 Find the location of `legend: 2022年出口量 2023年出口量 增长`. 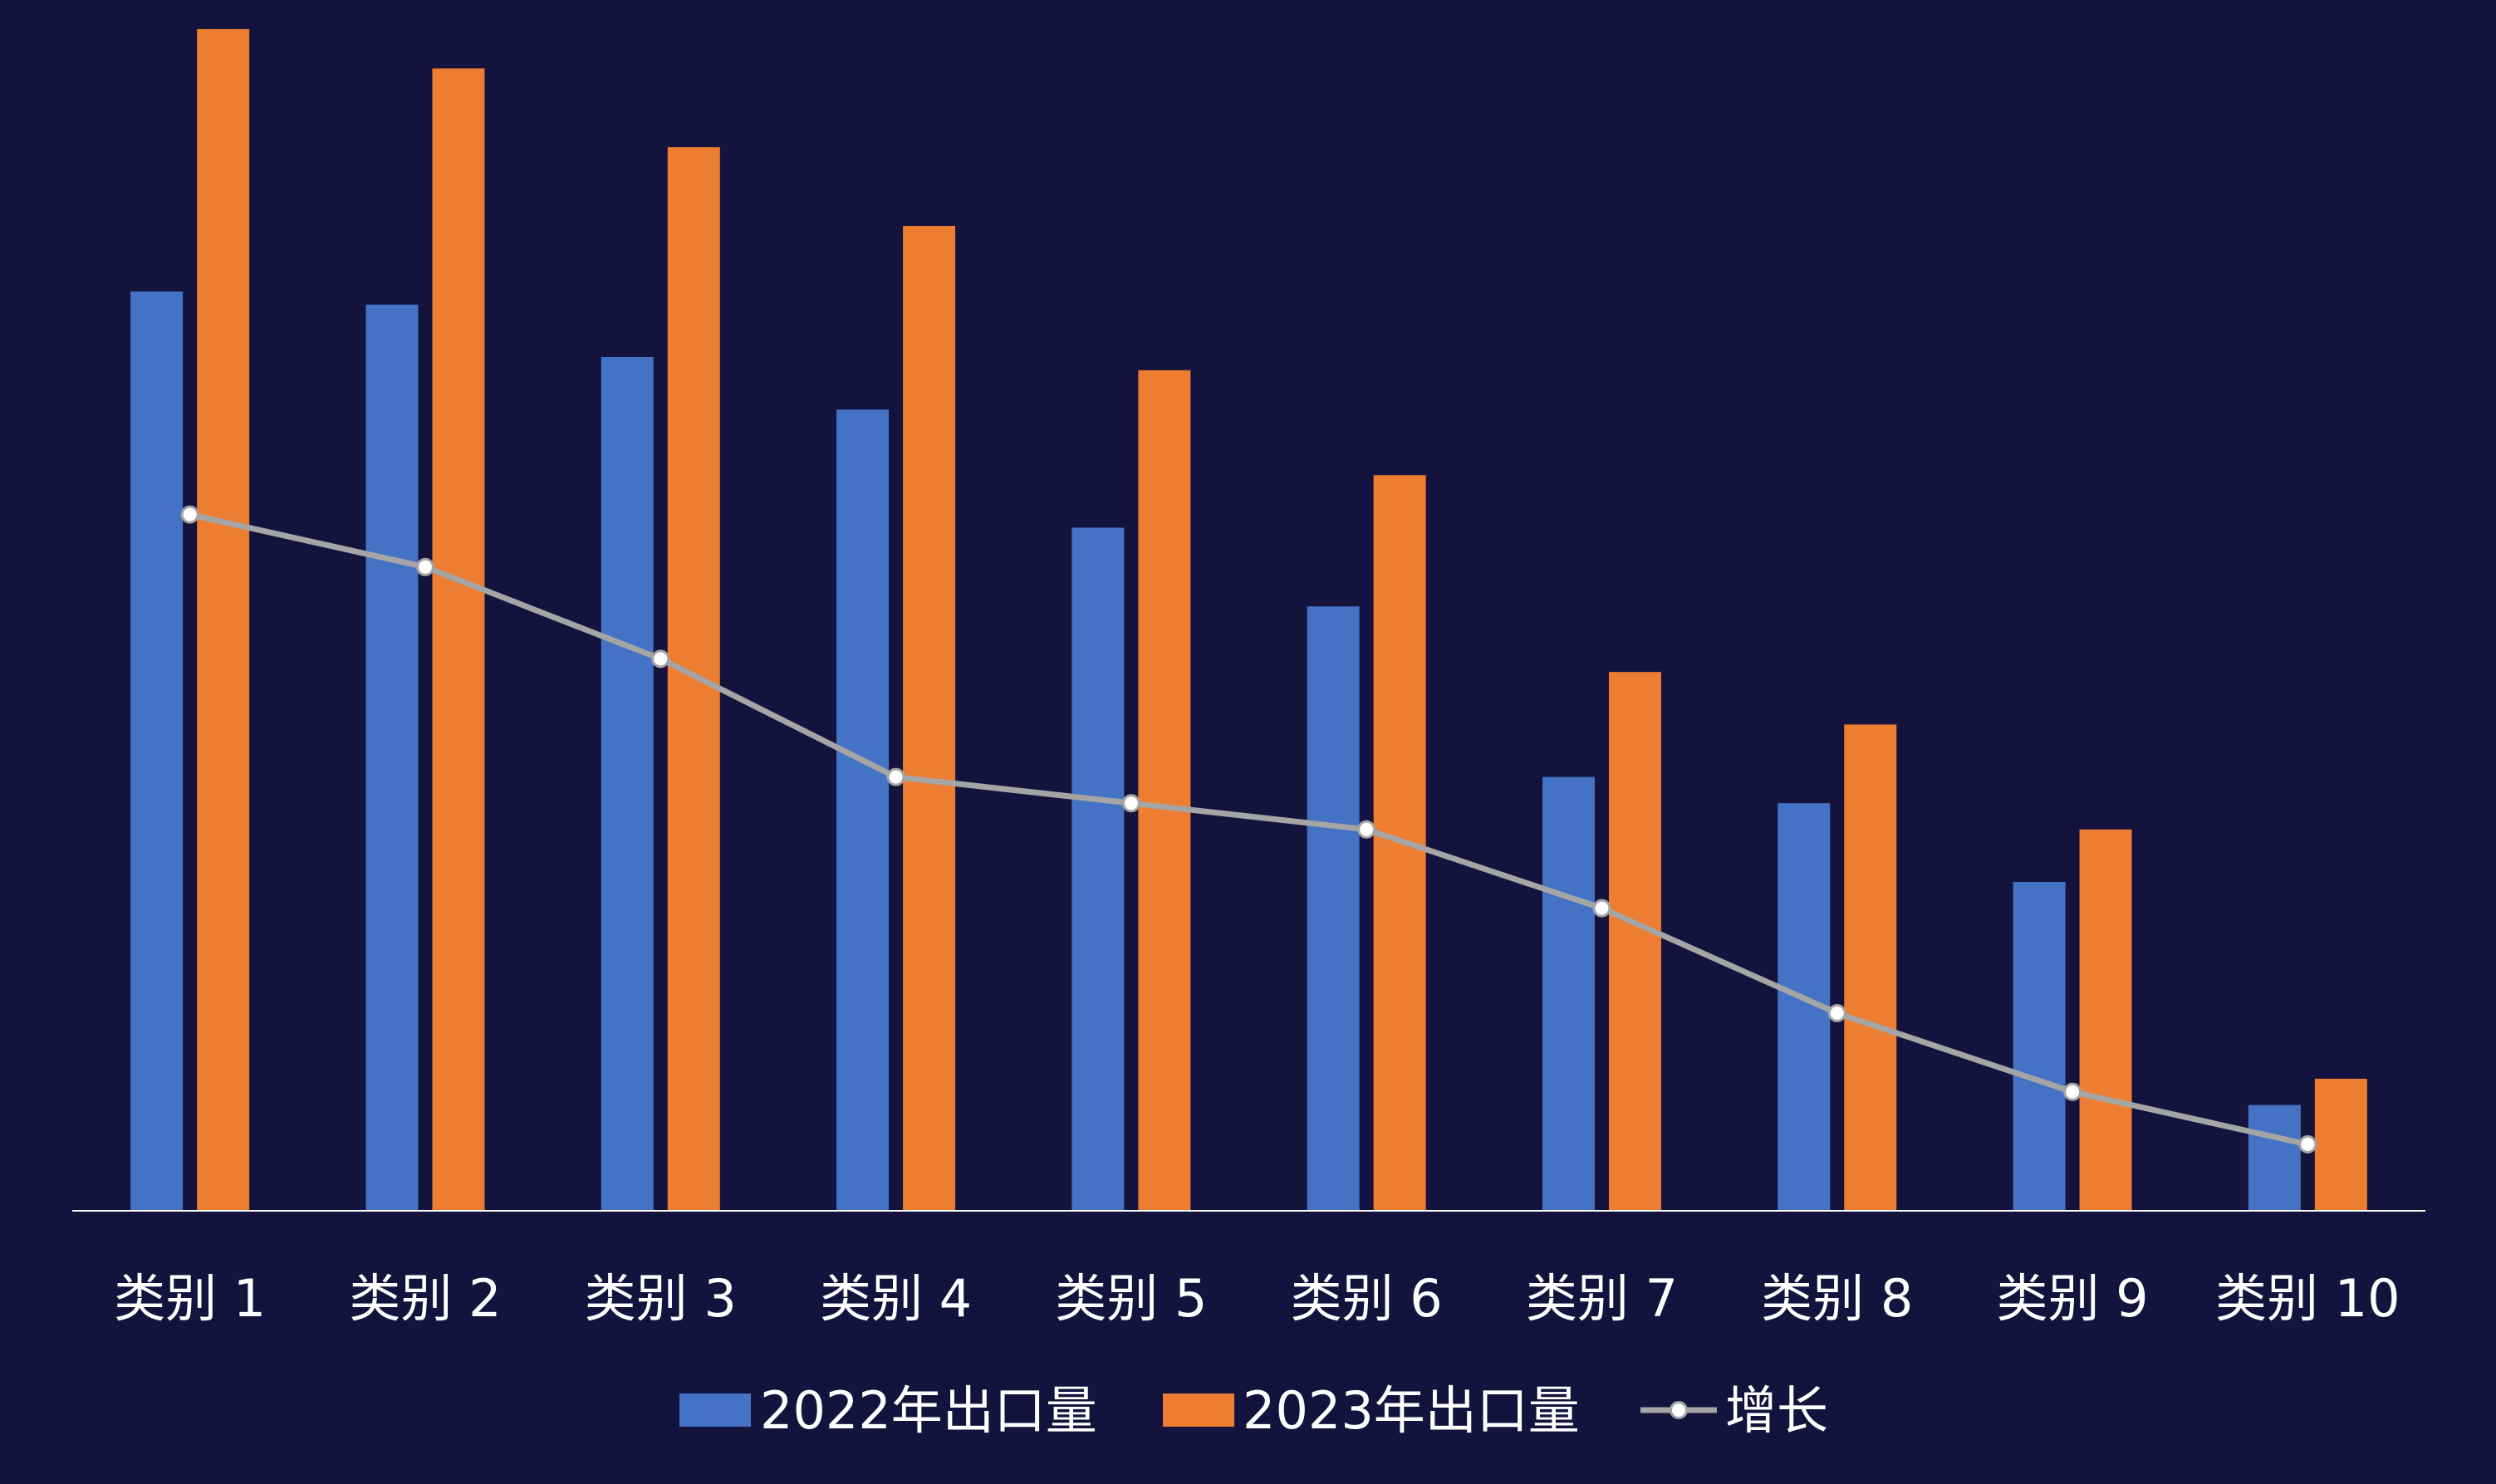

legend: 2022年出口量 2023年出口量 增长 is located at coordinates (1253, 1410).